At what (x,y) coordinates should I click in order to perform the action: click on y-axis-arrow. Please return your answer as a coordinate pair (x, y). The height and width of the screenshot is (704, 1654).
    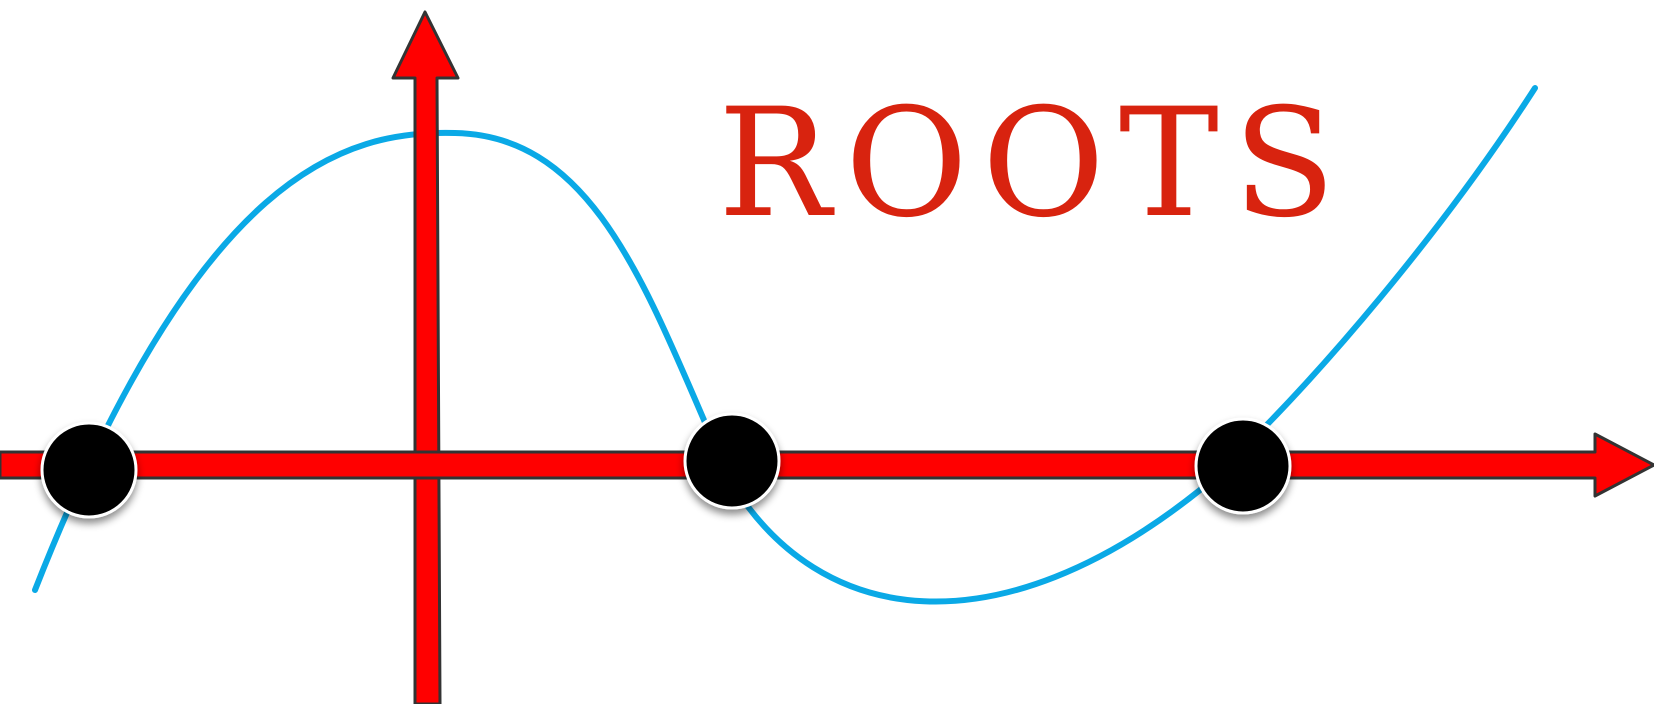
    Looking at the image, I should click on (425, 357).